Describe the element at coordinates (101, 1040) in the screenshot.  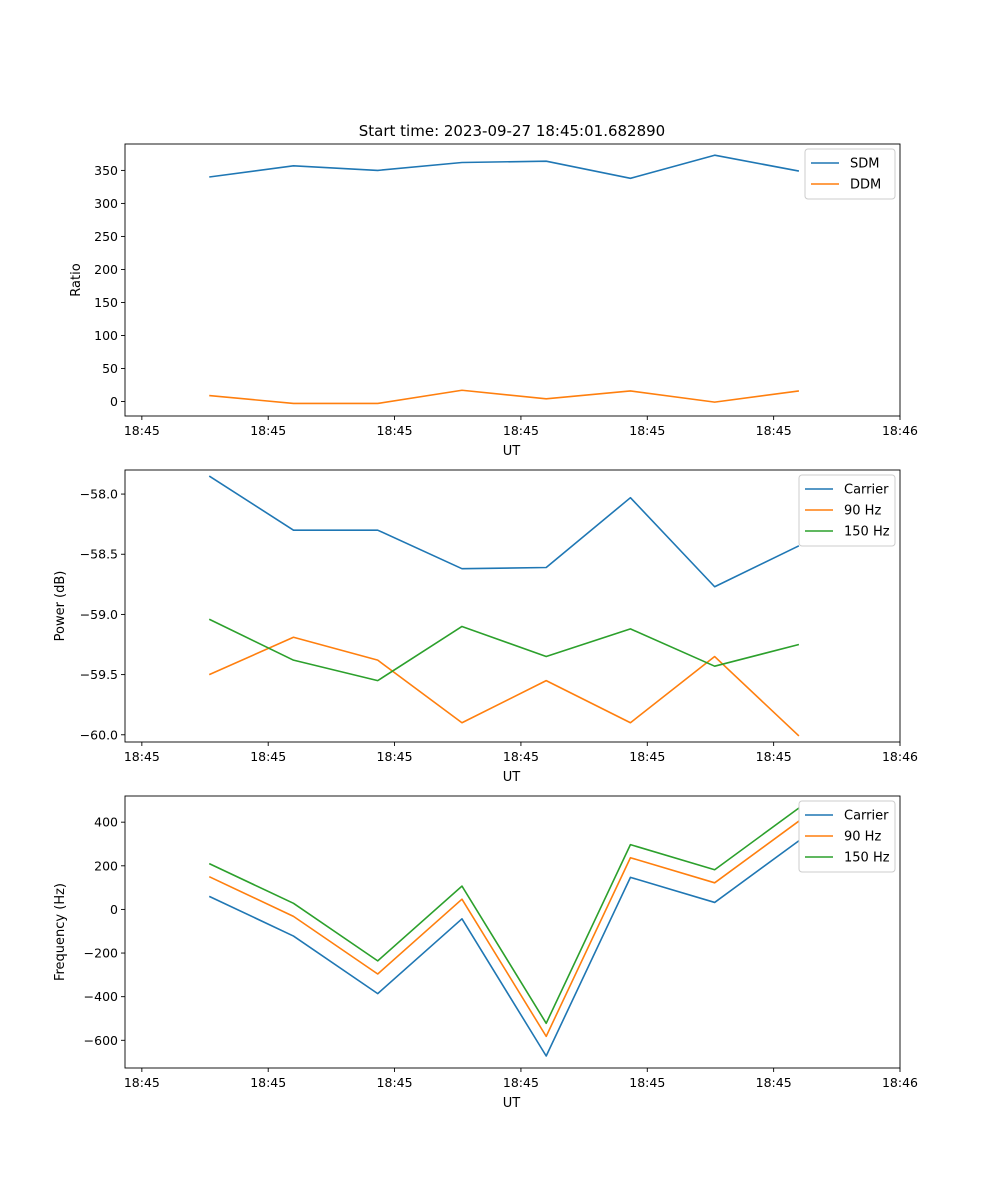
I see `y-tick-label: −600` at that location.